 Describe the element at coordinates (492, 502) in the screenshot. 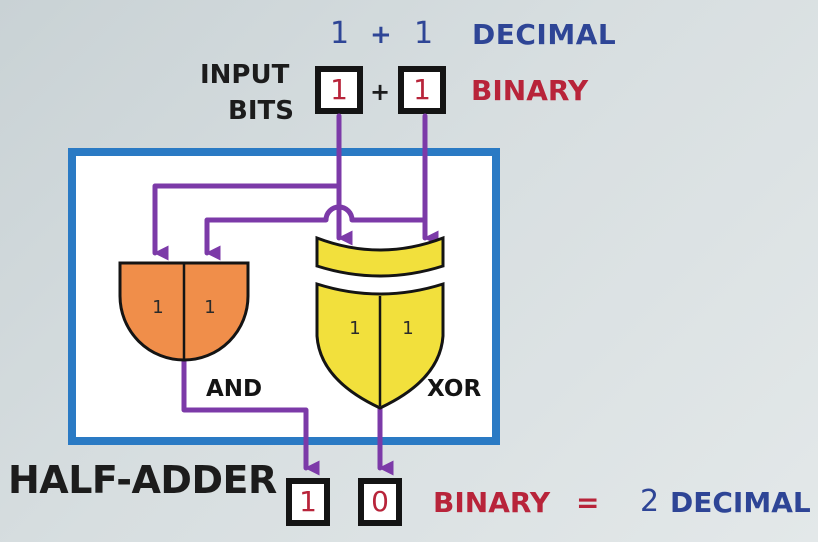

I see `output-binary-label: BINARY` at that location.